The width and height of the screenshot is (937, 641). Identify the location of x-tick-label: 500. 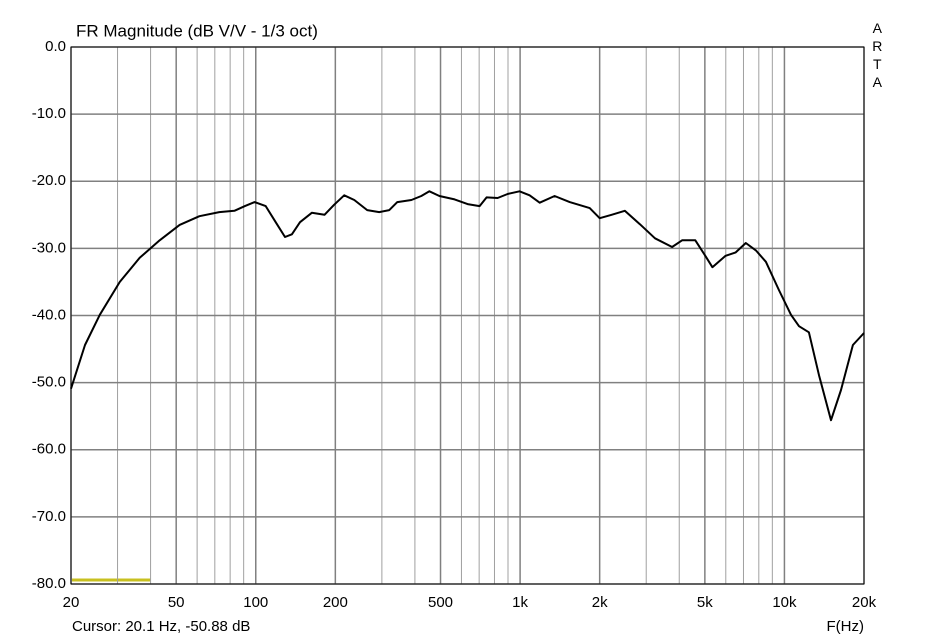
(440, 602).